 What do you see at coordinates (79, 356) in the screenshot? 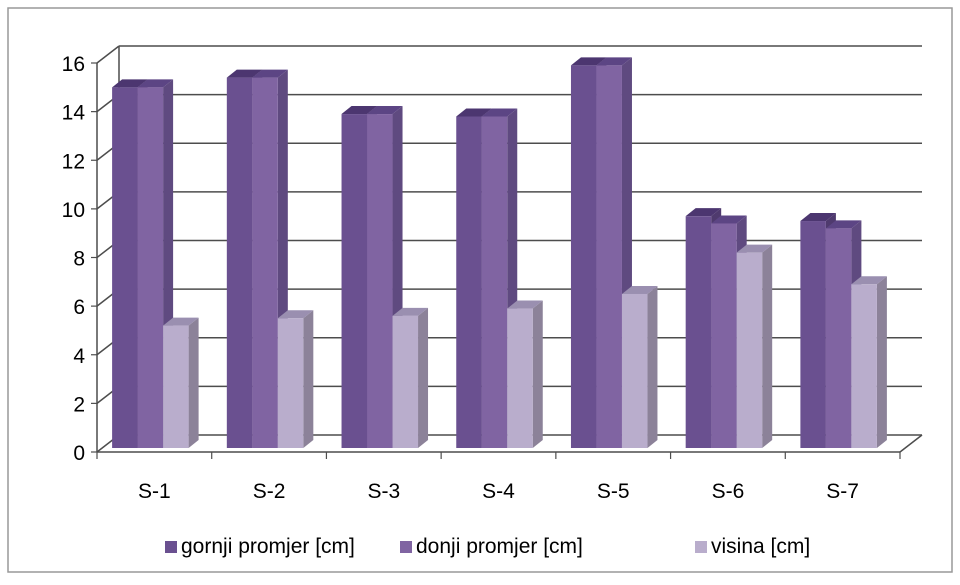
I see `y-tick-label: 4` at bounding box center [79, 356].